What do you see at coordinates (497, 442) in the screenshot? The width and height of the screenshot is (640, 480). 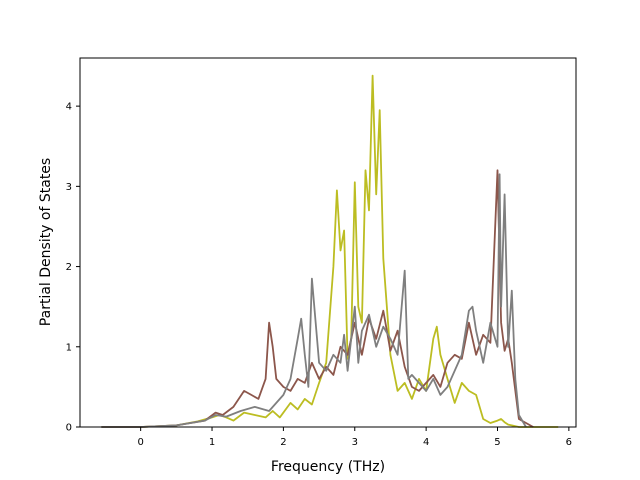 I see `x-tick-label: 5` at bounding box center [497, 442].